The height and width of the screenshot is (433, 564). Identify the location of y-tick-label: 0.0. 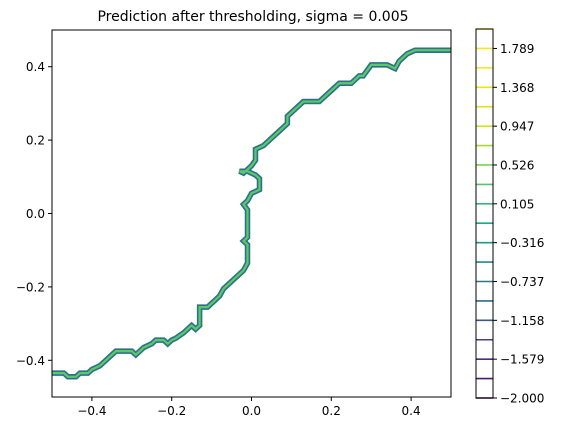
(35, 214).